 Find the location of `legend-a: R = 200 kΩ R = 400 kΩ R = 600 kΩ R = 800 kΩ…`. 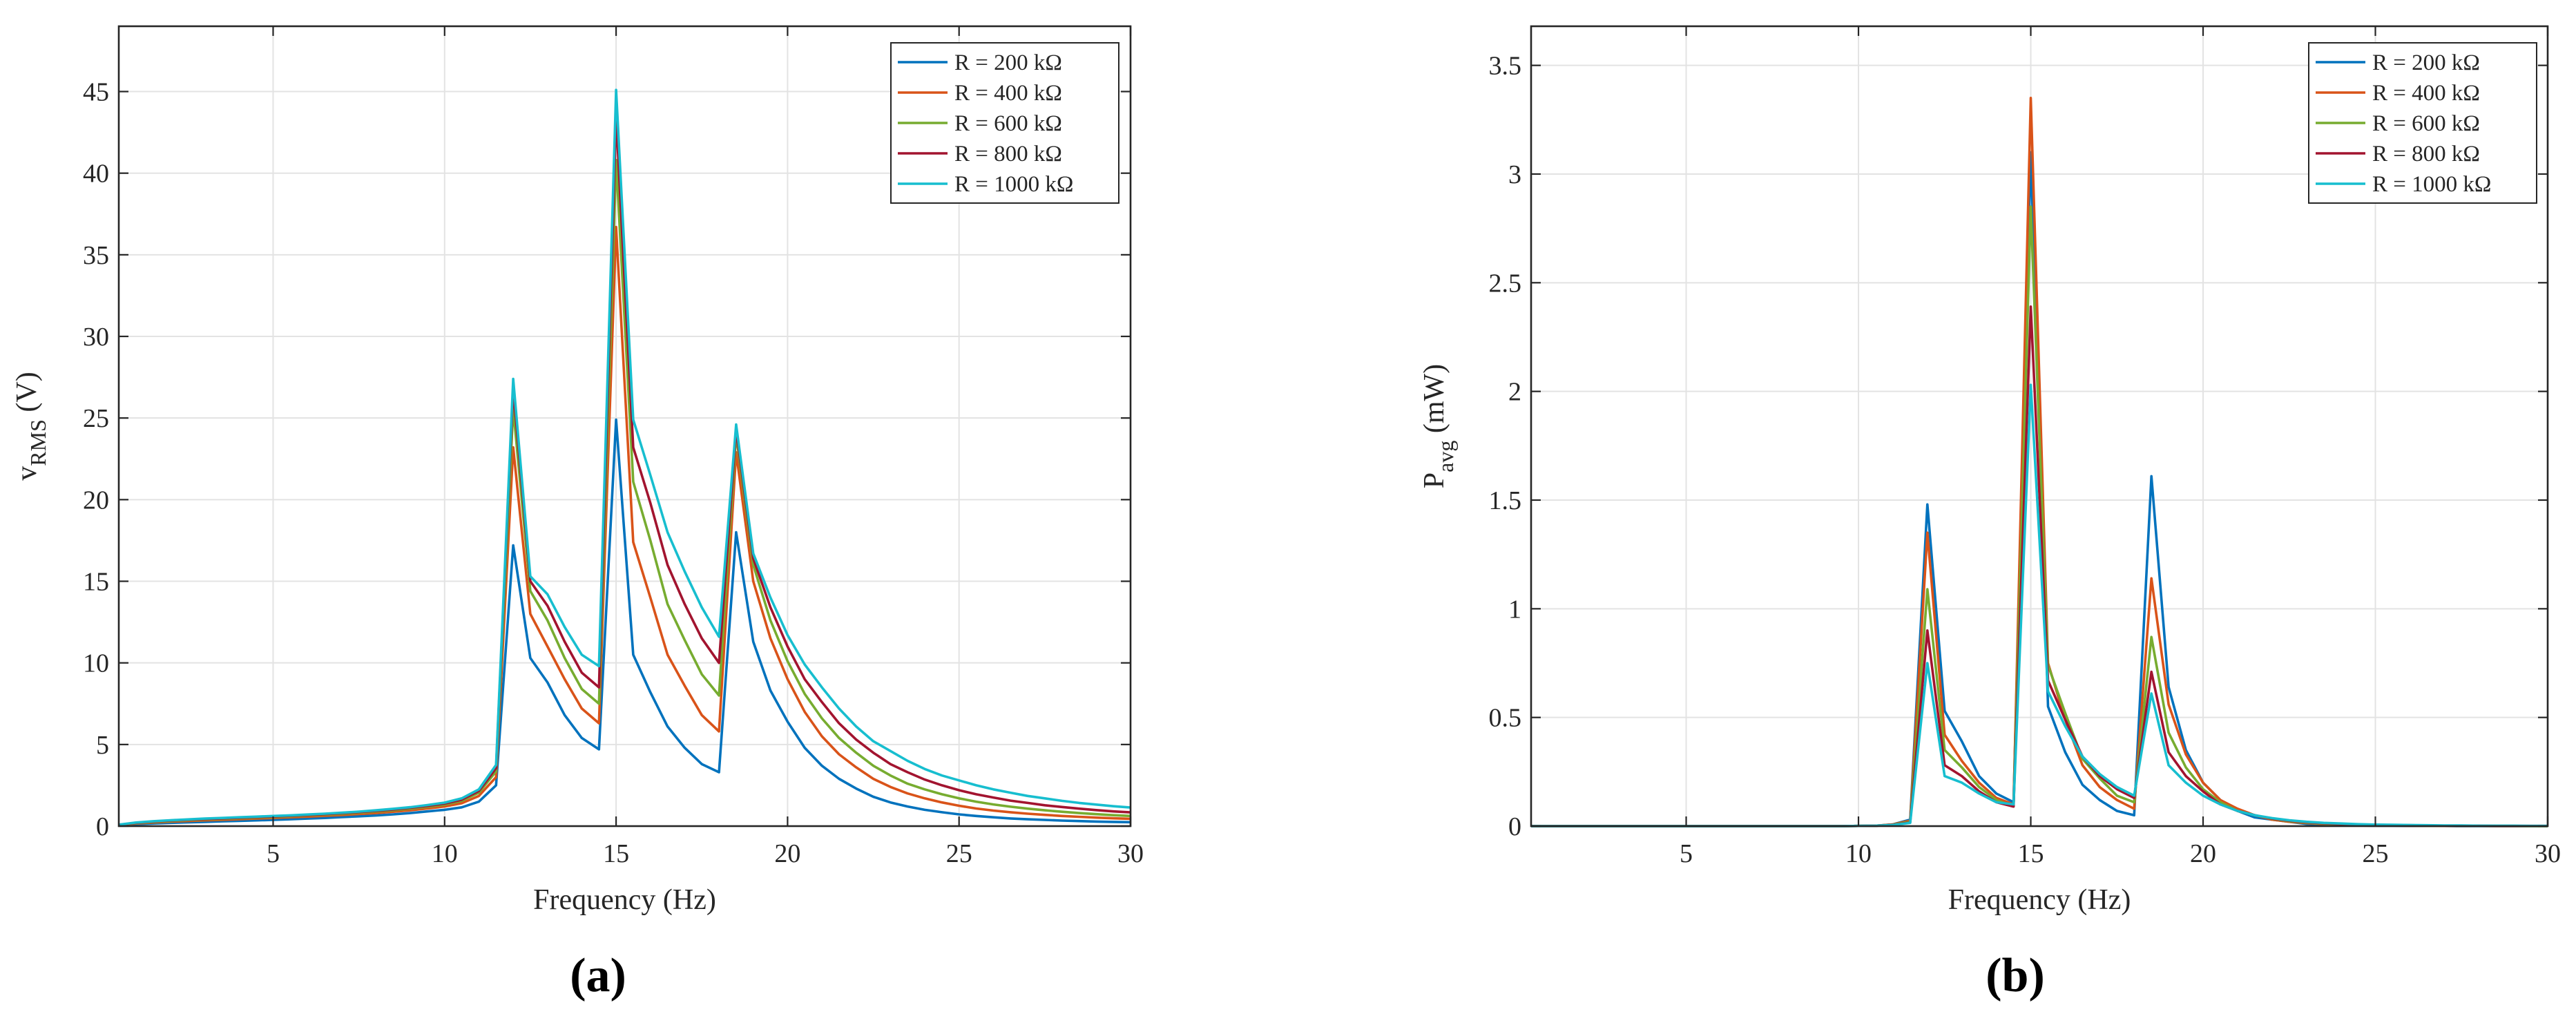

legend-a: R = 200 kΩ R = 400 kΩ R = 600 kΩ R = 800 kΩ… is located at coordinates (1004, 123).